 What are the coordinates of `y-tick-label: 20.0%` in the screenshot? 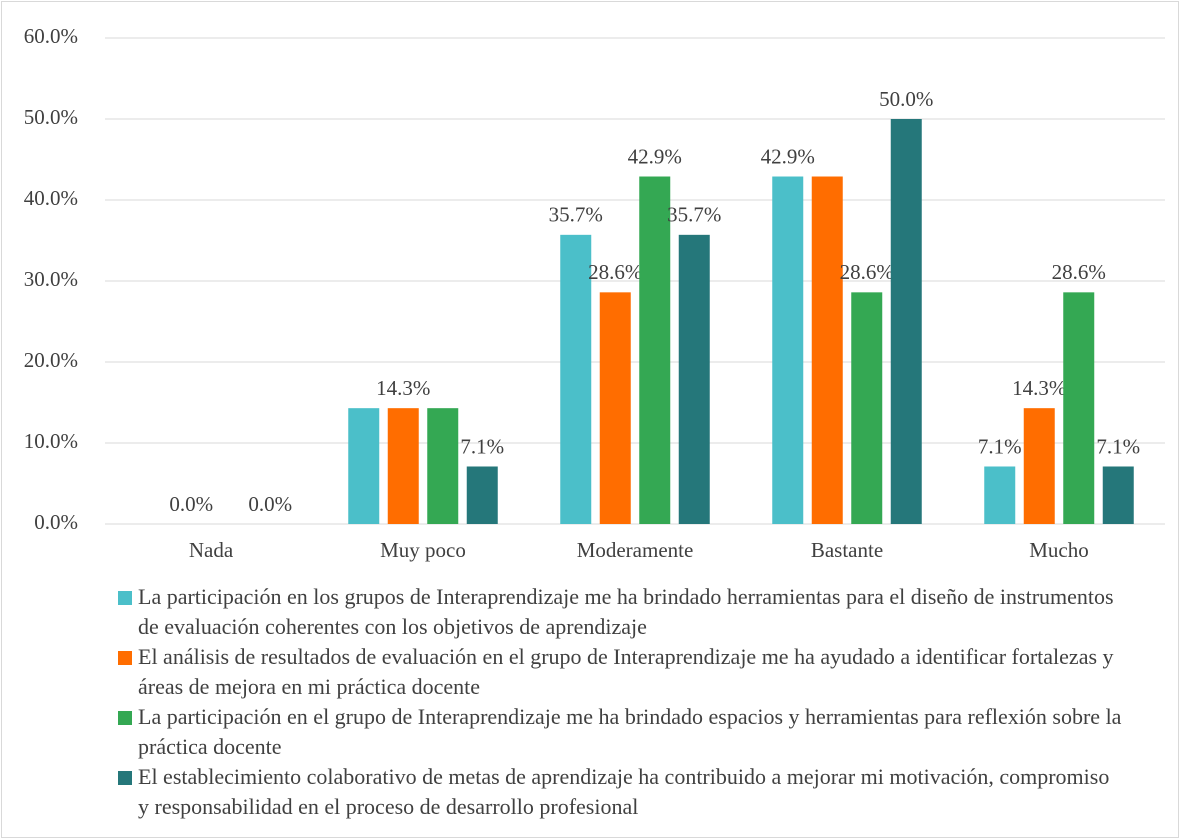 It's located at (51, 360).